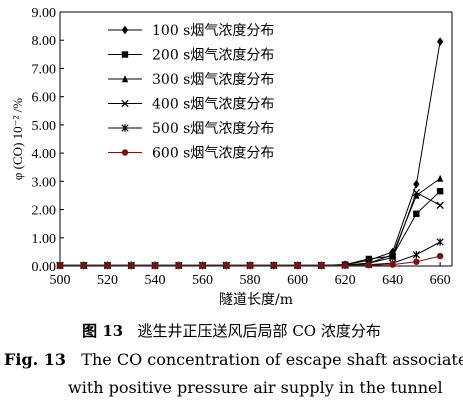 The image size is (463, 409). I want to click on y-tick-label: 1.00, so click(44, 239).